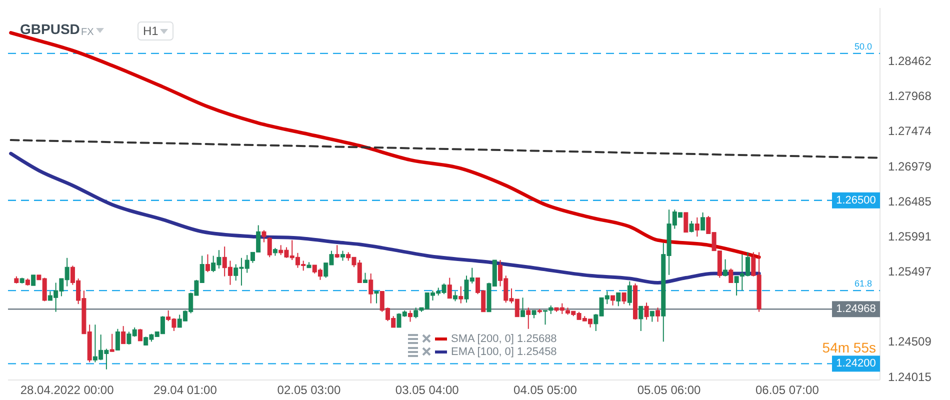 The width and height of the screenshot is (950, 400). Describe the element at coordinates (504, 339) in the screenshot. I see `legend-label: SMA [200, 0] 1.25688` at that location.